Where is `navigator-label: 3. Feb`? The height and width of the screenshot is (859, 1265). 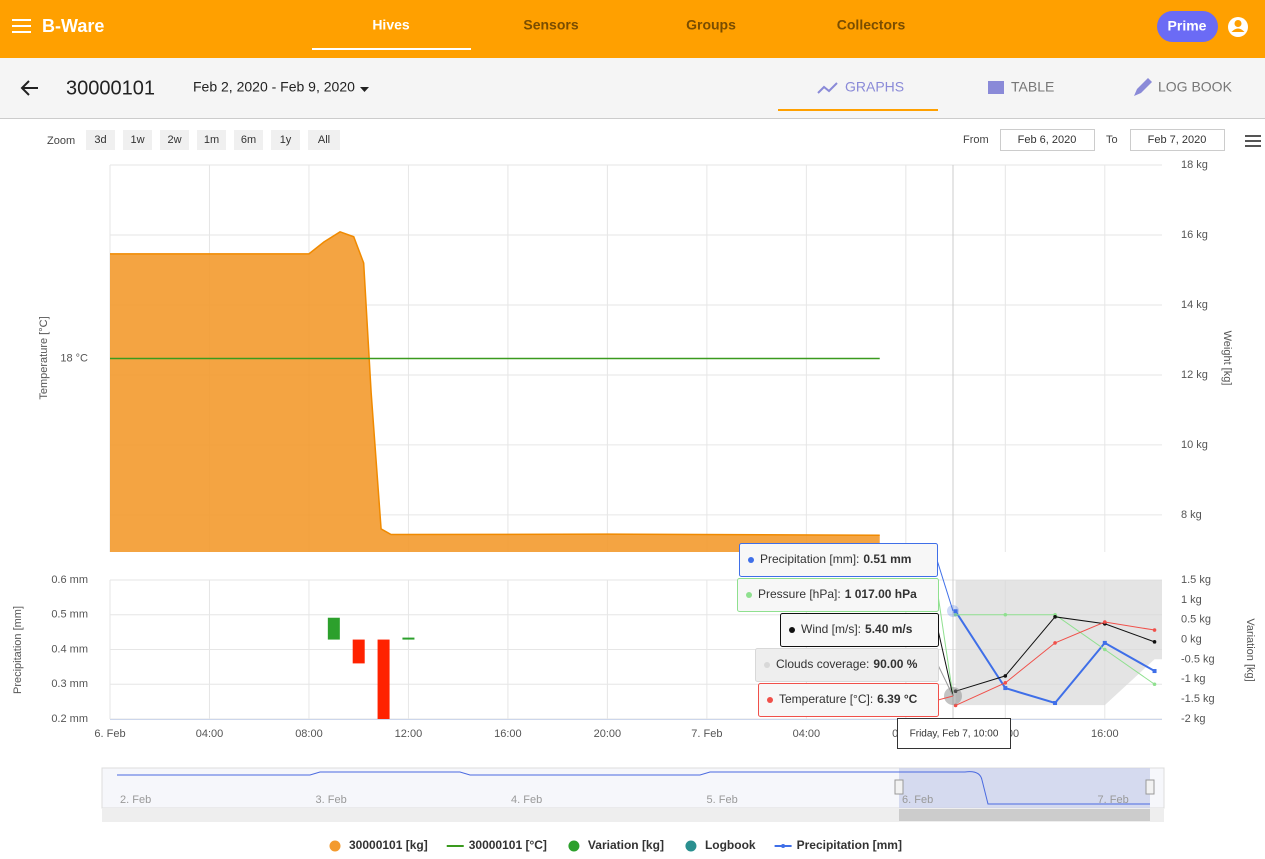
navigator-label: 3. Feb is located at coordinates (331, 800).